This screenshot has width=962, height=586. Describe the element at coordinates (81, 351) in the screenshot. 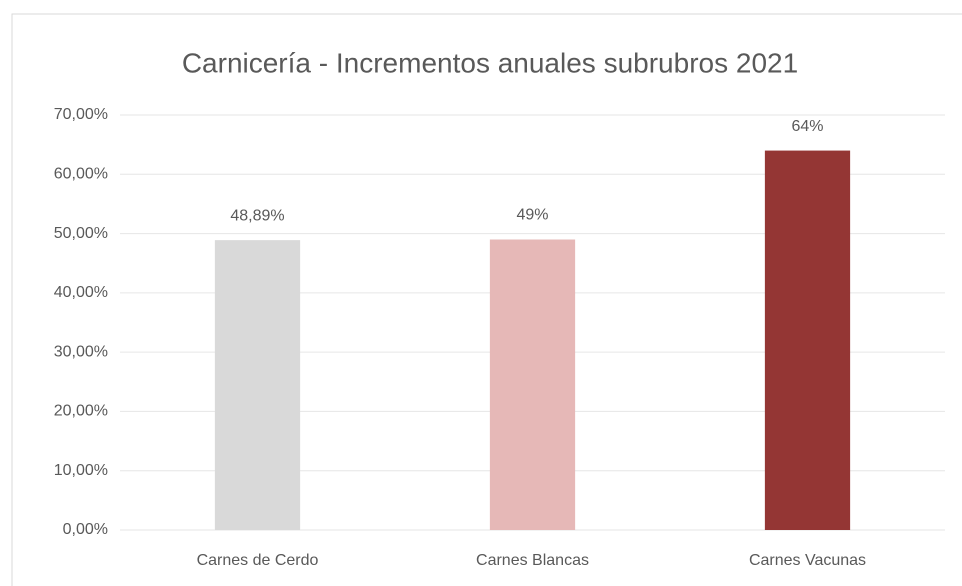

I see `y-tick-label: 30,00%` at that location.